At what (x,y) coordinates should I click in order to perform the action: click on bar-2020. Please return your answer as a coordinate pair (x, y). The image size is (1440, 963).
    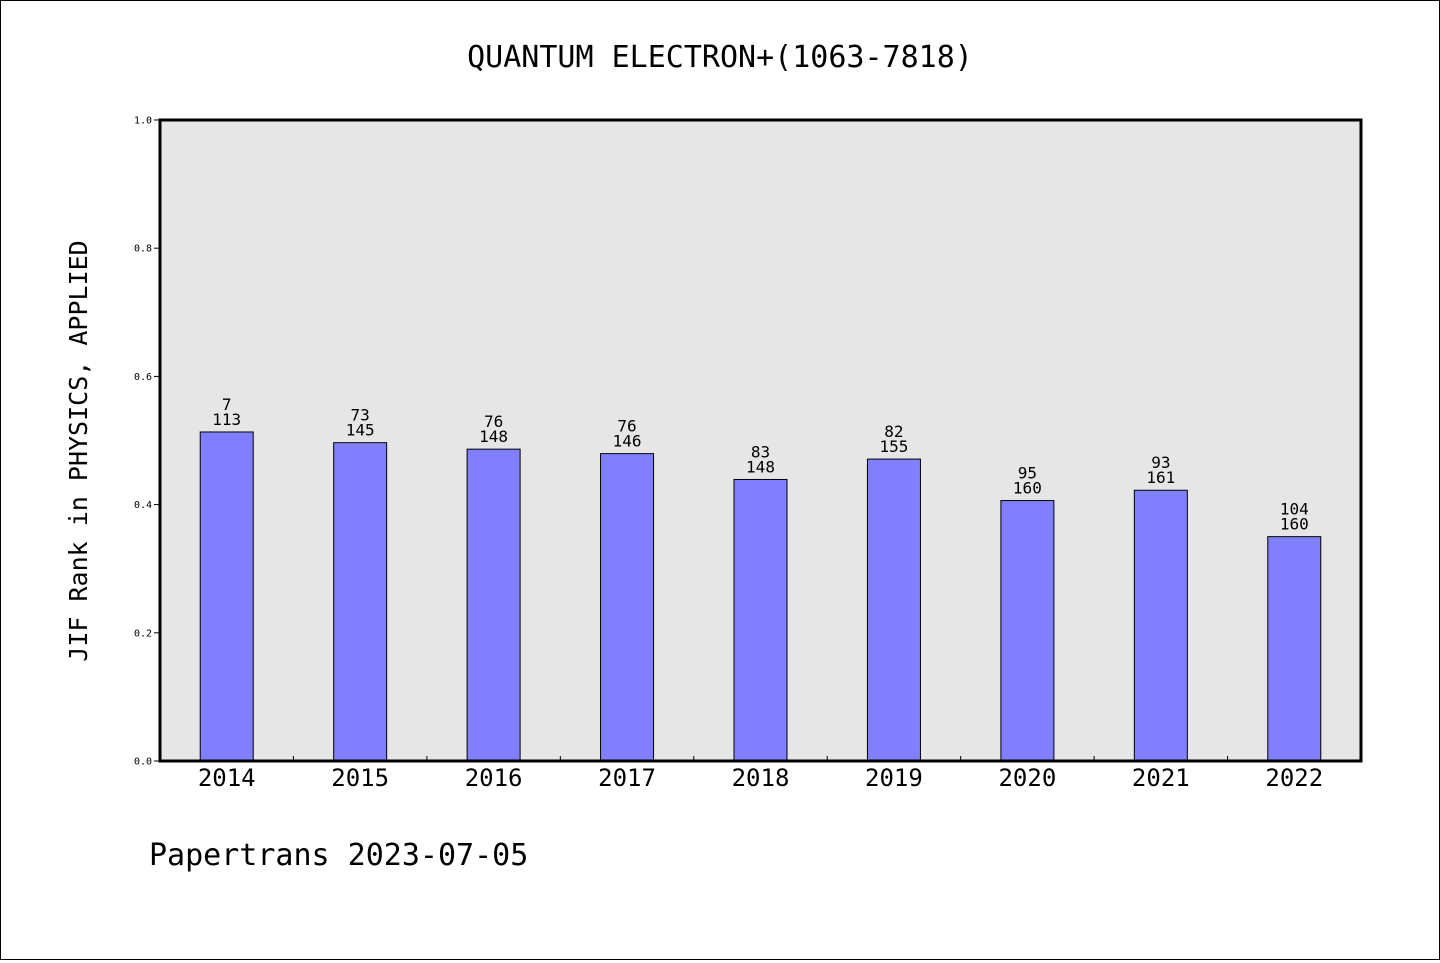
    Looking at the image, I should click on (1027, 631).